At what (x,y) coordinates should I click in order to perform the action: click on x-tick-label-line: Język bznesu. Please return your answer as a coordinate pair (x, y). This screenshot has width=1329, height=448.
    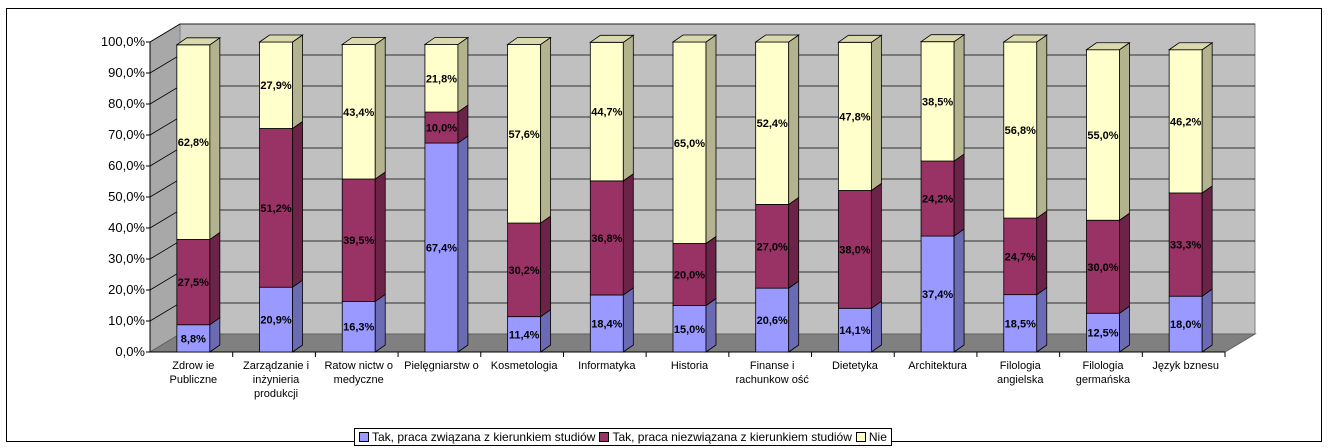
    Looking at the image, I should click on (1185, 366).